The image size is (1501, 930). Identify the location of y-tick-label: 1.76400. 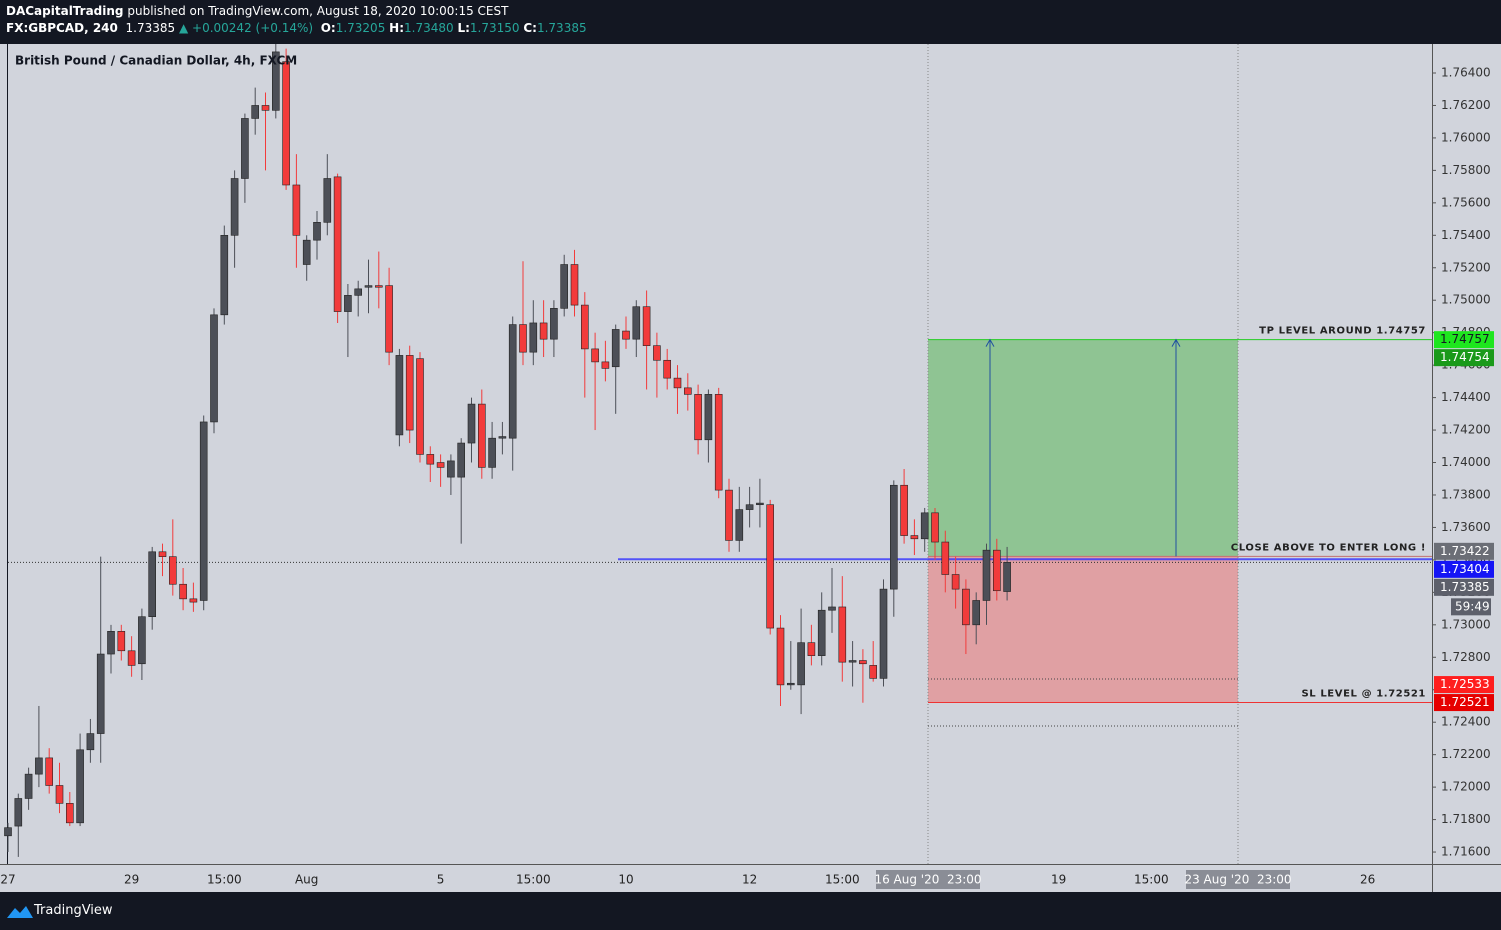
(1466, 73).